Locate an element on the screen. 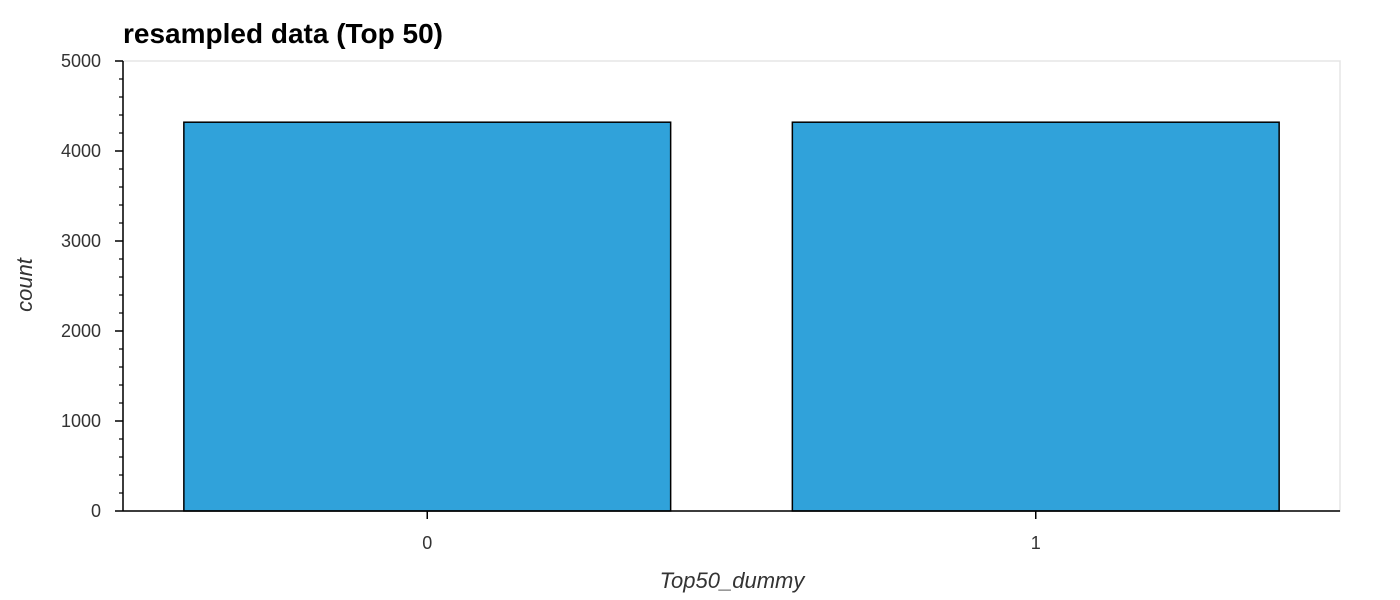 The height and width of the screenshot is (600, 1400). y-tick-label: 5000 is located at coordinates (81, 61).